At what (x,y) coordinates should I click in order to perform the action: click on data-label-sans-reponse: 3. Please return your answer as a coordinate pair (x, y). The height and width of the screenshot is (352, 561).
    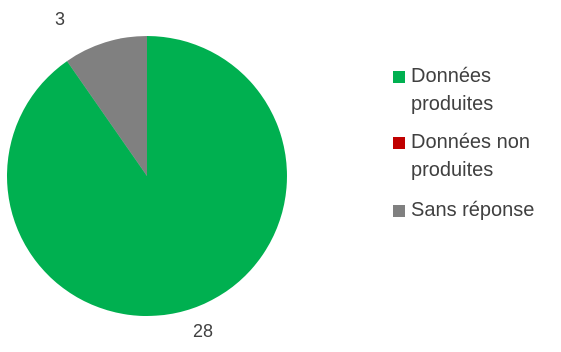
    Looking at the image, I should click on (60, 19).